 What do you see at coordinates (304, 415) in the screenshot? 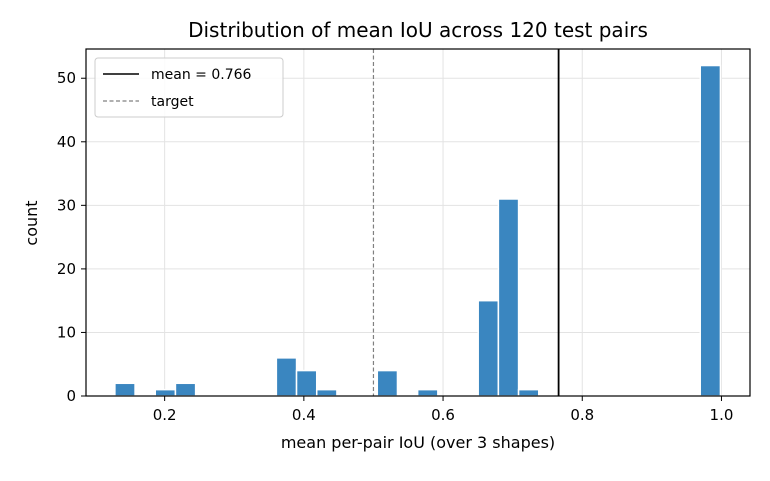
I see `x-tick-label: 0.4` at bounding box center [304, 415].